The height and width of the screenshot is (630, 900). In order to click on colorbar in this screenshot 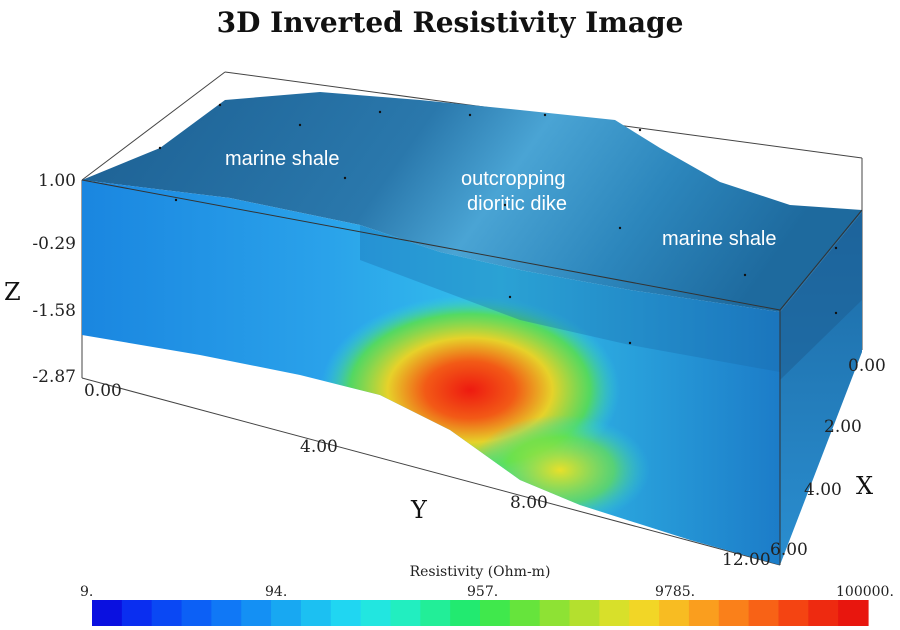, I will do `click(480, 613)`.